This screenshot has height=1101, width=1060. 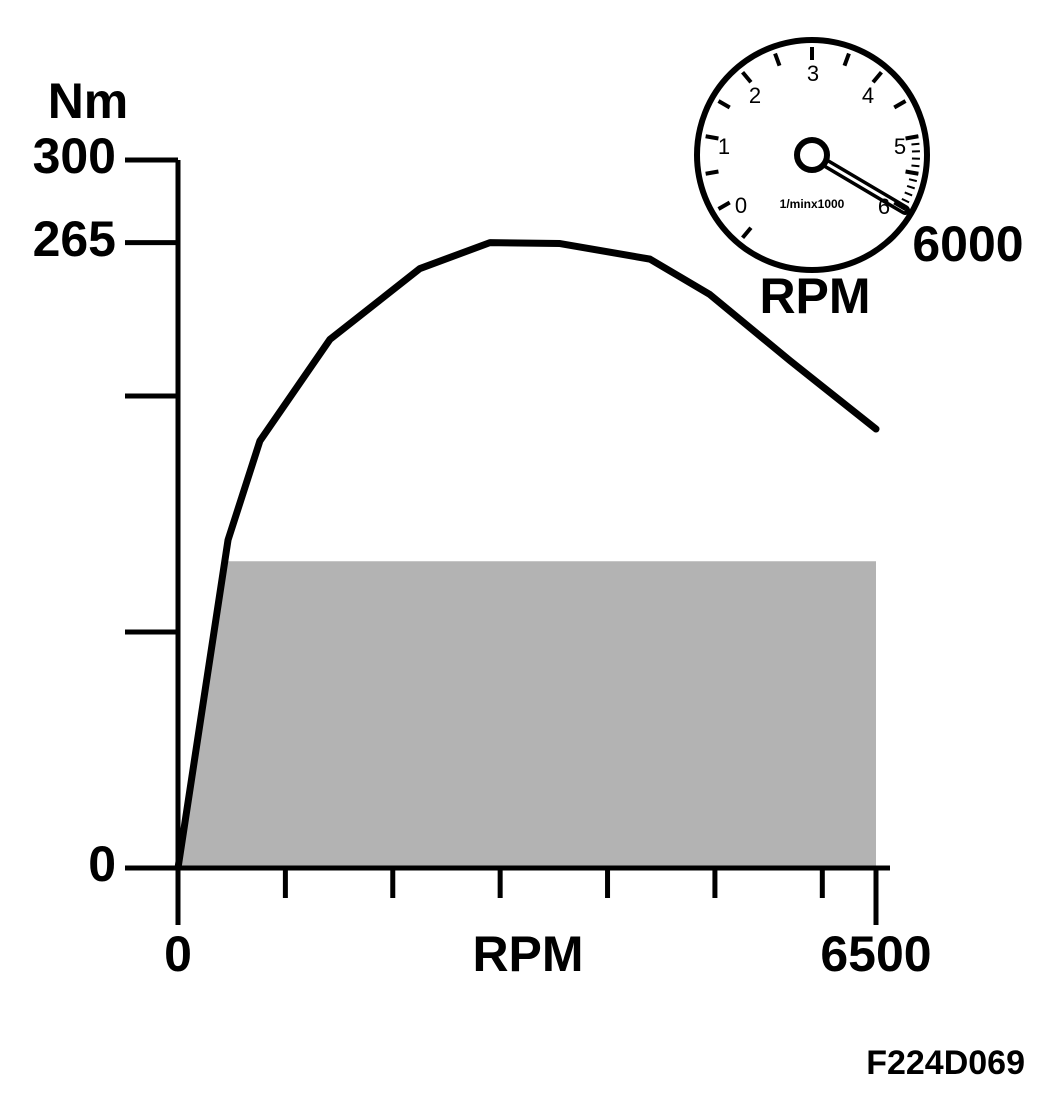 What do you see at coordinates (88, 101) in the screenshot?
I see `y-axis-label: Nm` at bounding box center [88, 101].